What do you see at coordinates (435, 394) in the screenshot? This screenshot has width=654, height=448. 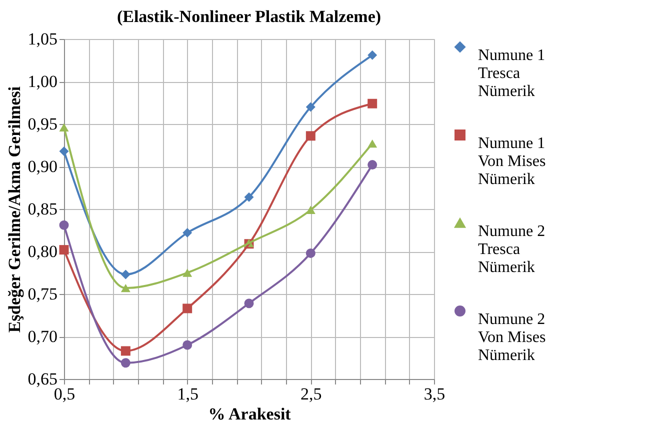 I see `x-tick-label: 3,5` at bounding box center [435, 394].